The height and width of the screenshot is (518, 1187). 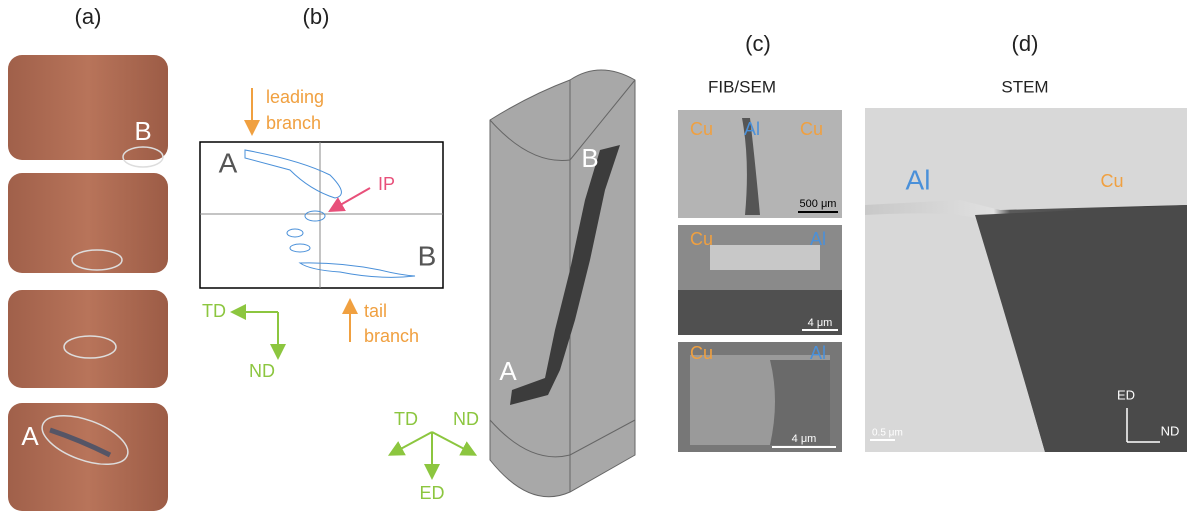 I want to click on scale-bar: 0.5 μm, so click(x=887, y=433).